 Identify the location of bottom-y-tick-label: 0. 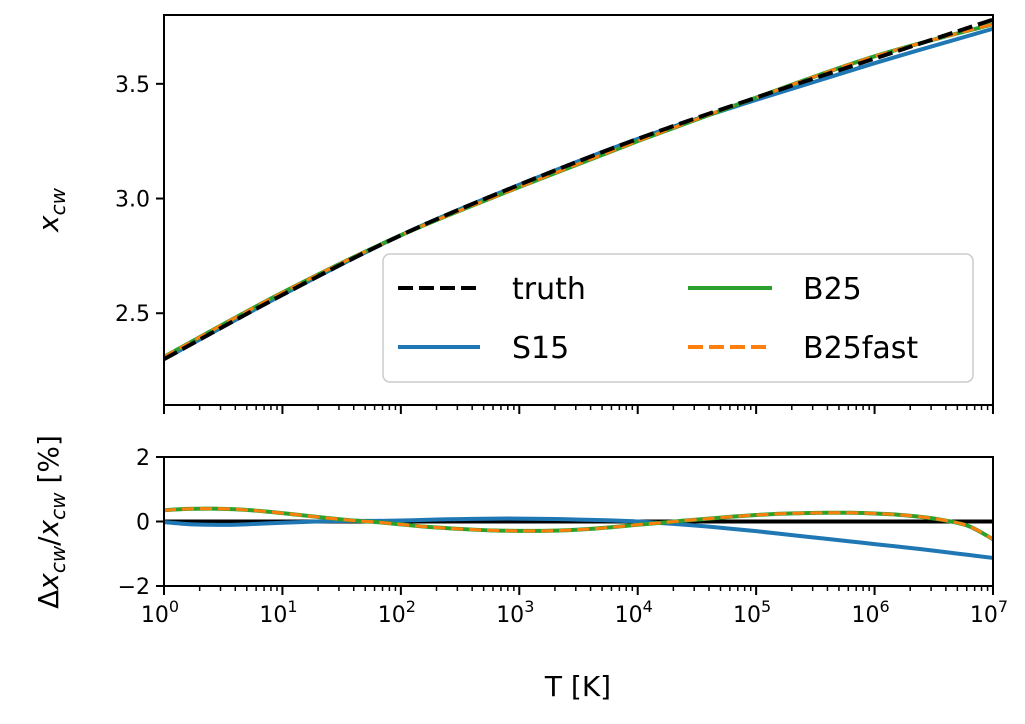
(143, 523).